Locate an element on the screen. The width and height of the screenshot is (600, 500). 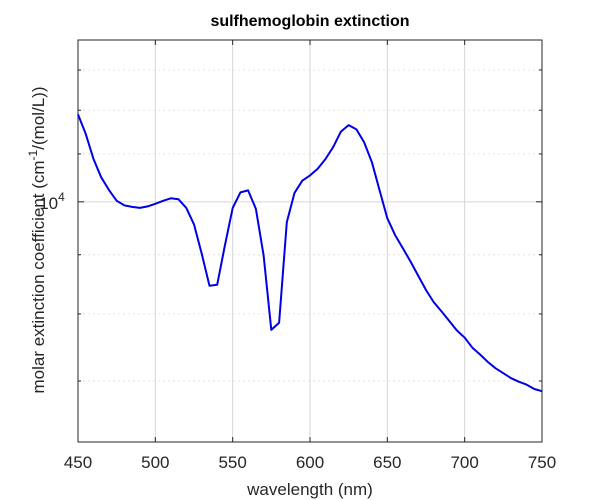
x-tick-label: 650 is located at coordinates (387, 462).